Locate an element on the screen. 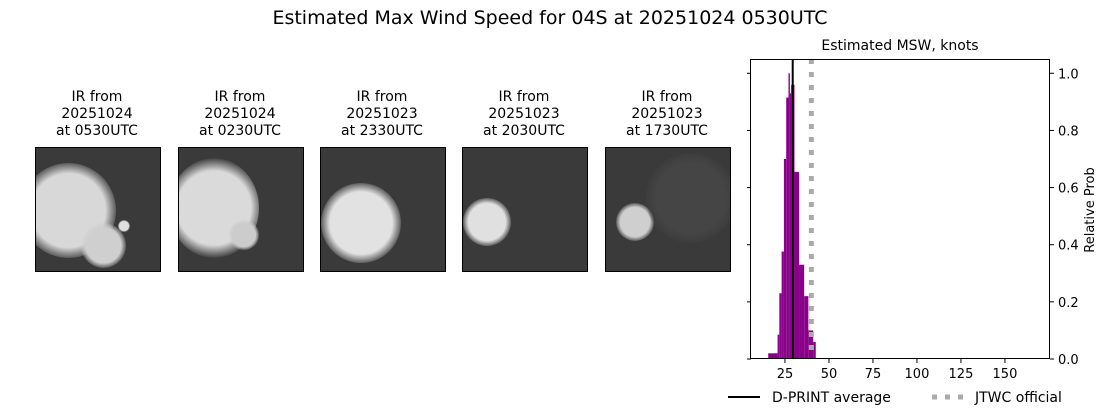 Image resolution: width=1100 pixels, height=409 pixels. panel-caption: IR from 20251024 at 0230UTC is located at coordinates (240, 114).